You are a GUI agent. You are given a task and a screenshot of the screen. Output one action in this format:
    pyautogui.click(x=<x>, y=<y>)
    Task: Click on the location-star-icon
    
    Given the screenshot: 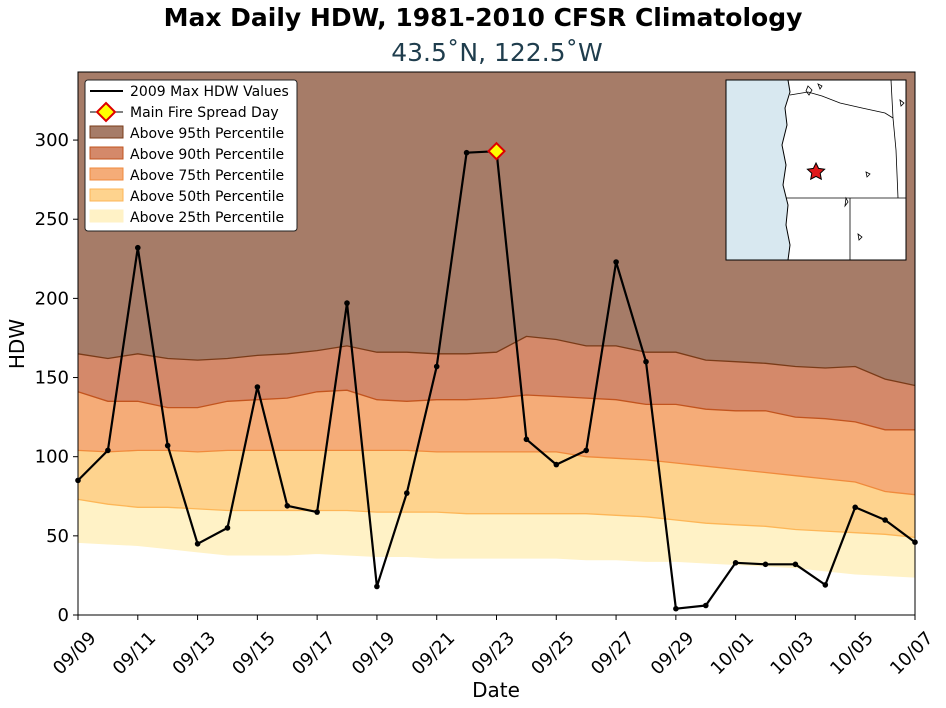 What is the action you would take?
    pyautogui.click(x=816, y=171)
    